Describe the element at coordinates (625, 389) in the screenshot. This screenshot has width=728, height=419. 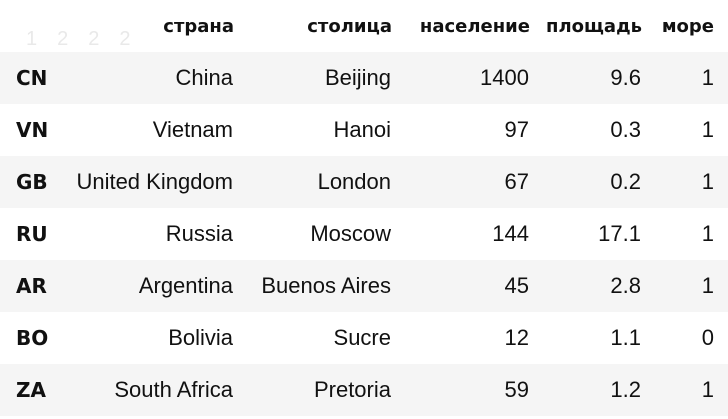
I see `cell-area: 1.2` at that location.